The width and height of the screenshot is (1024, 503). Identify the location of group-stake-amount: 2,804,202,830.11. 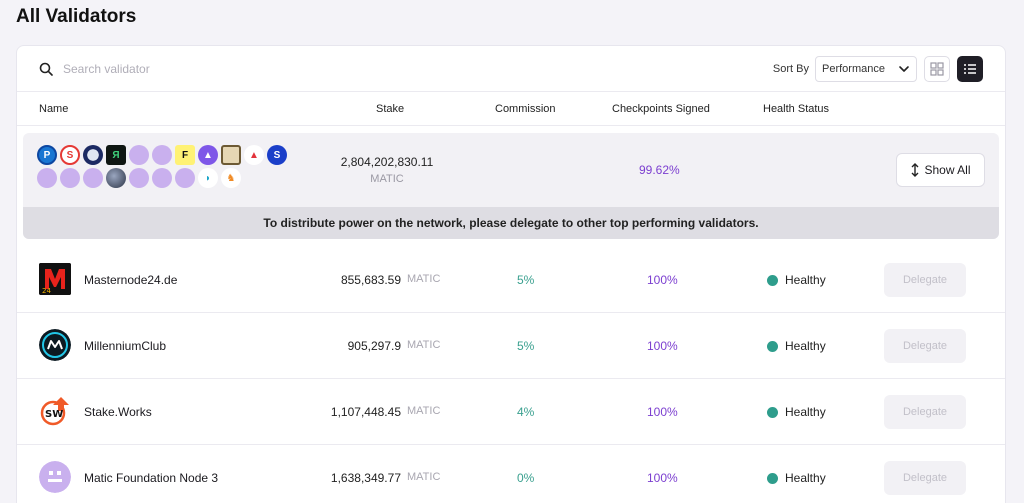
(387, 162).